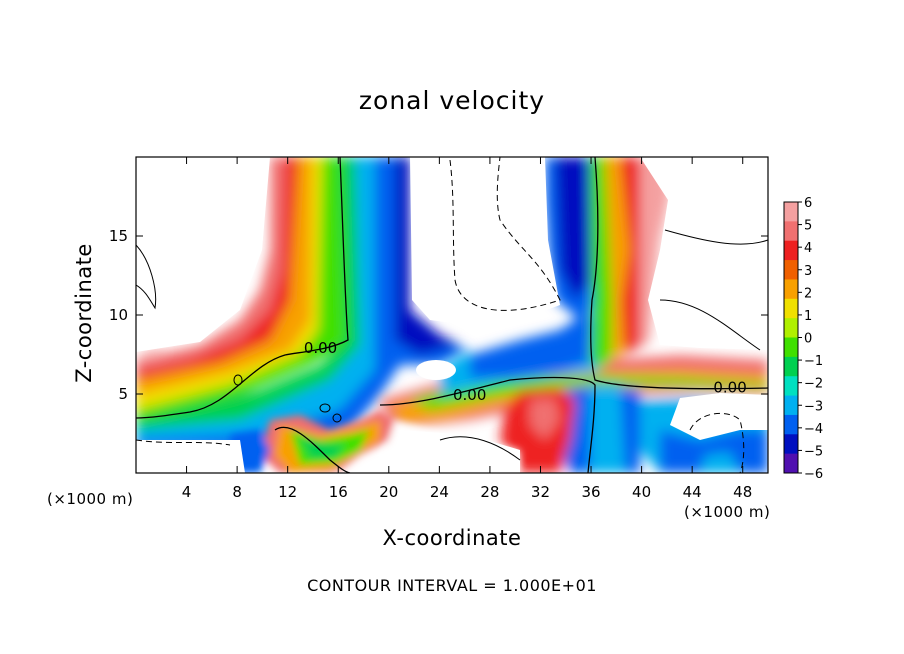 This screenshot has height=654, width=904. Describe the element at coordinates (727, 512) in the screenshot. I see `x-unit-label-right: (×1000 m)` at that location.